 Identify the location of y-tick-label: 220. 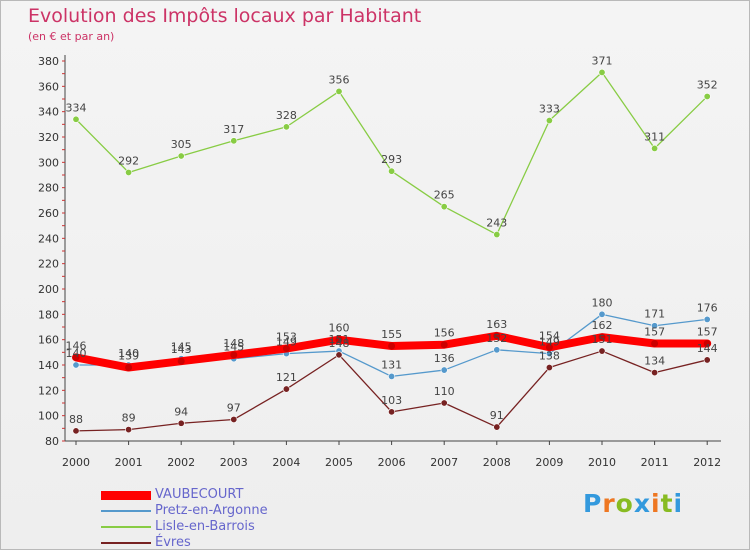
(48, 264).